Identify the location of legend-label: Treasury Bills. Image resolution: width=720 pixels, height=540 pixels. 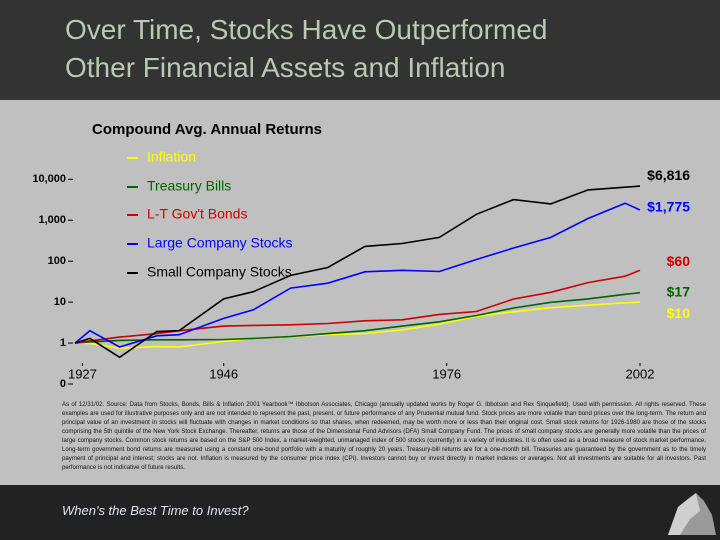
(189, 186).